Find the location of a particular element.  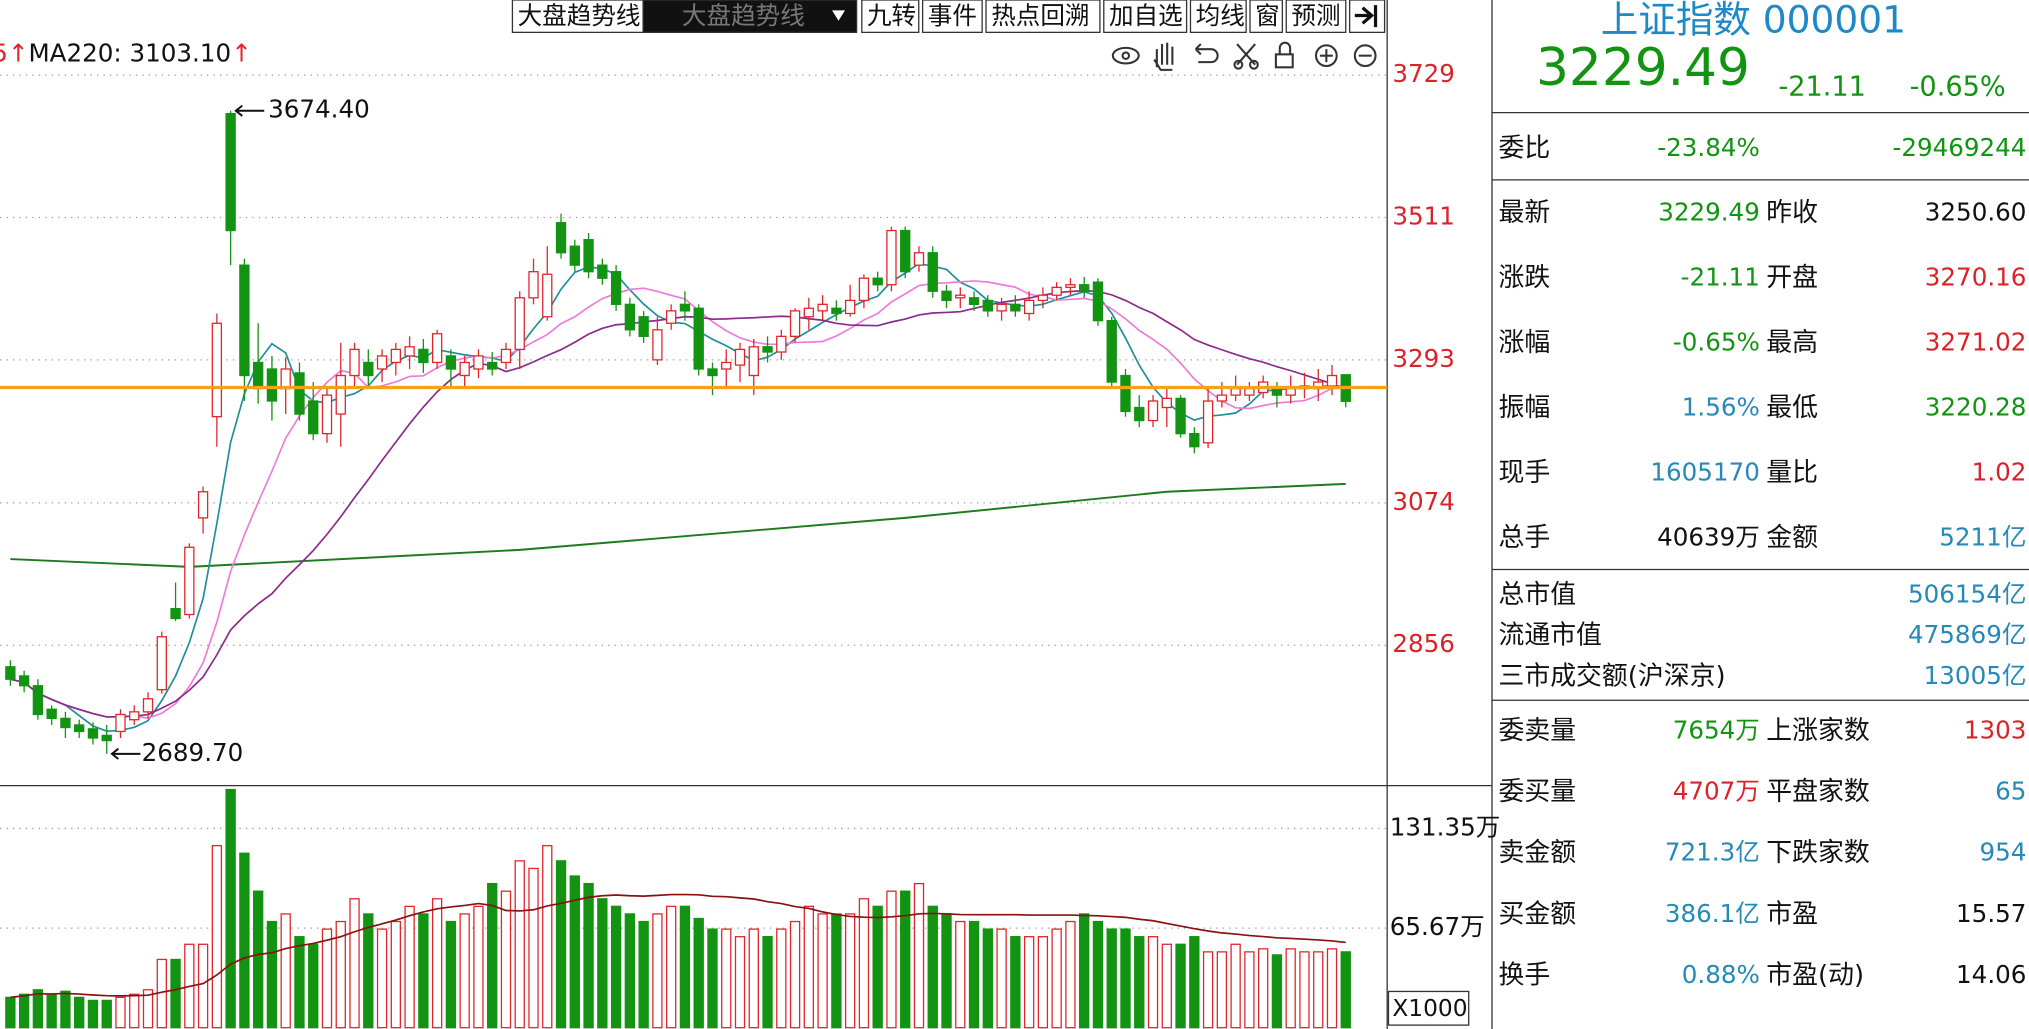

toolbar-label: 加自选 is located at coordinates (1146, 15).